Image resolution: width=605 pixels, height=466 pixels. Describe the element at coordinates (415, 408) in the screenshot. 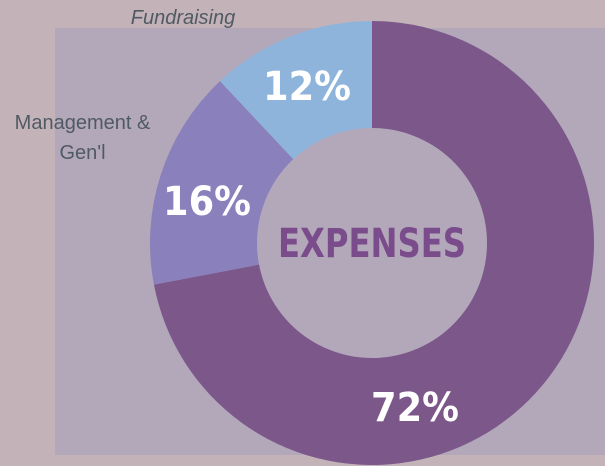

I see `value-label: 72%` at that location.